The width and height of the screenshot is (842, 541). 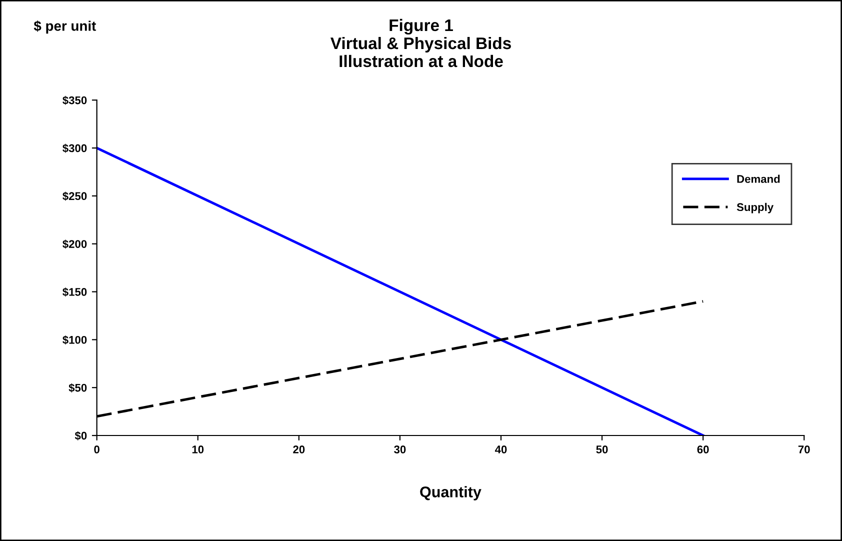 I want to click on x-tick-label: 40, so click(x=500, y=450).